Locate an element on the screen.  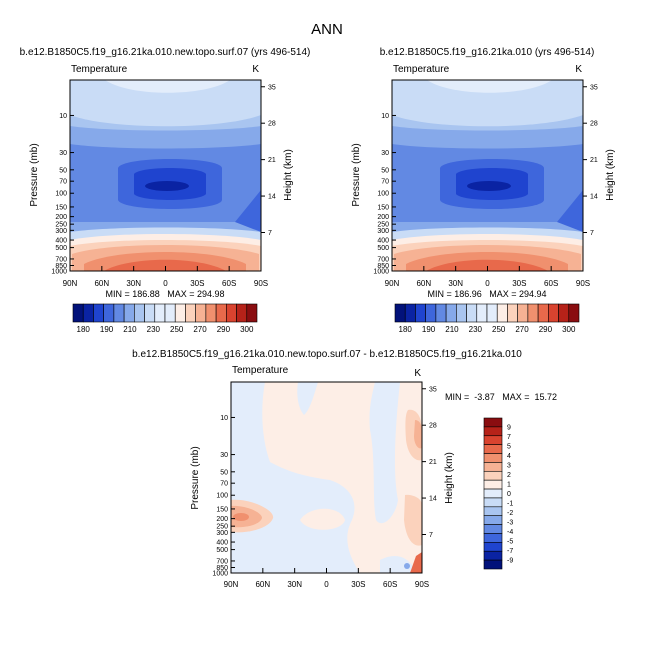
panel-3-y-ticks-right: 35 28 21 14 7 is located at coordinates (429, 462).